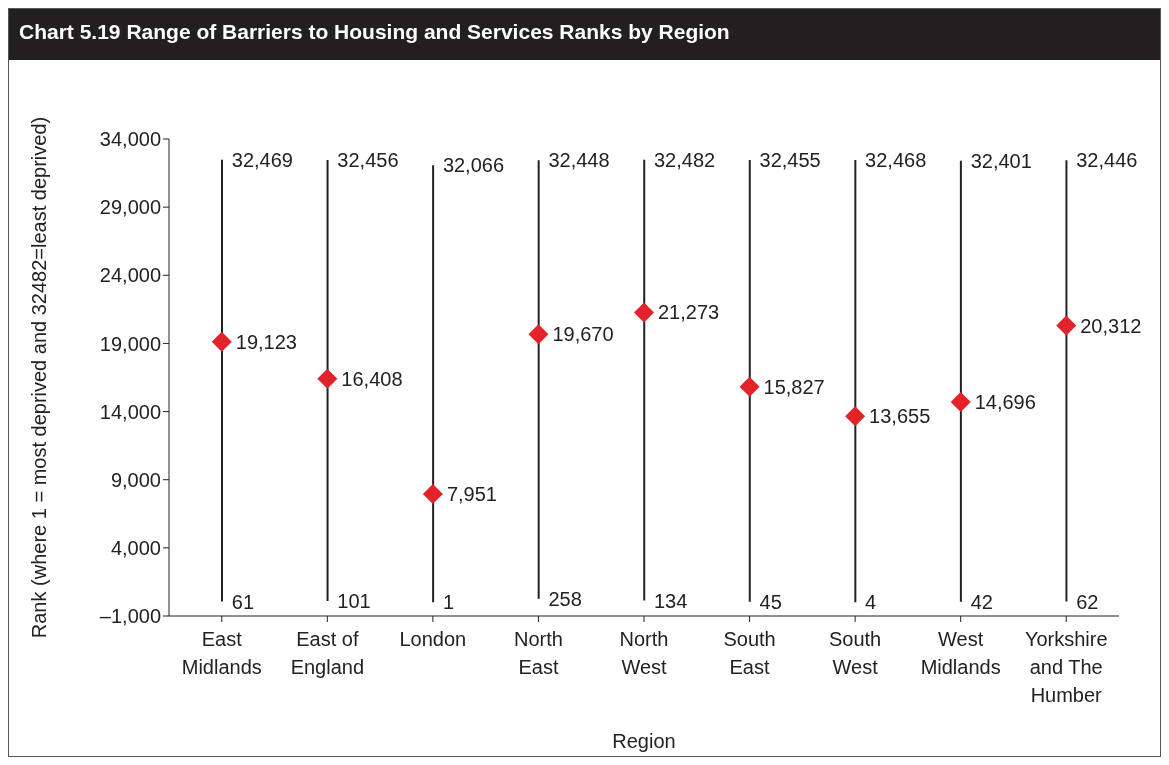  I want to click on y-tick-label: 34,000, so click(130, 139).